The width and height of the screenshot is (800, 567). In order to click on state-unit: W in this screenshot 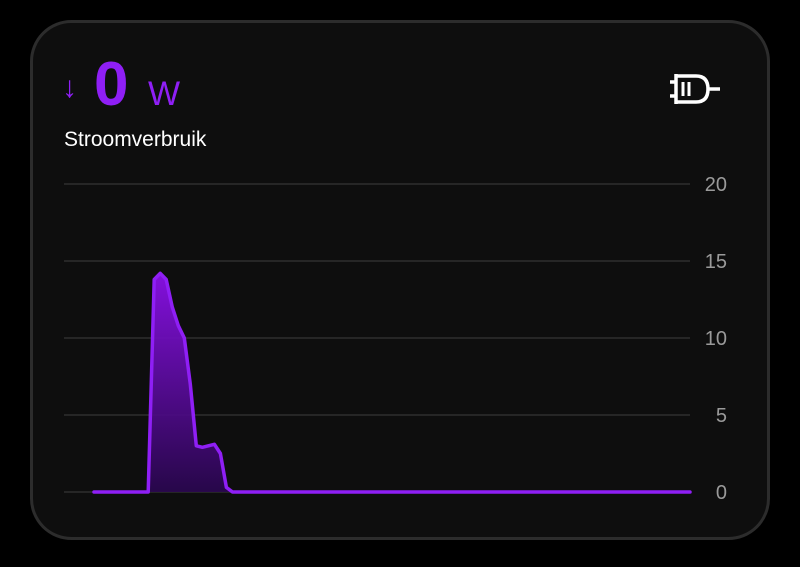, I will do `click(164, 94)`.